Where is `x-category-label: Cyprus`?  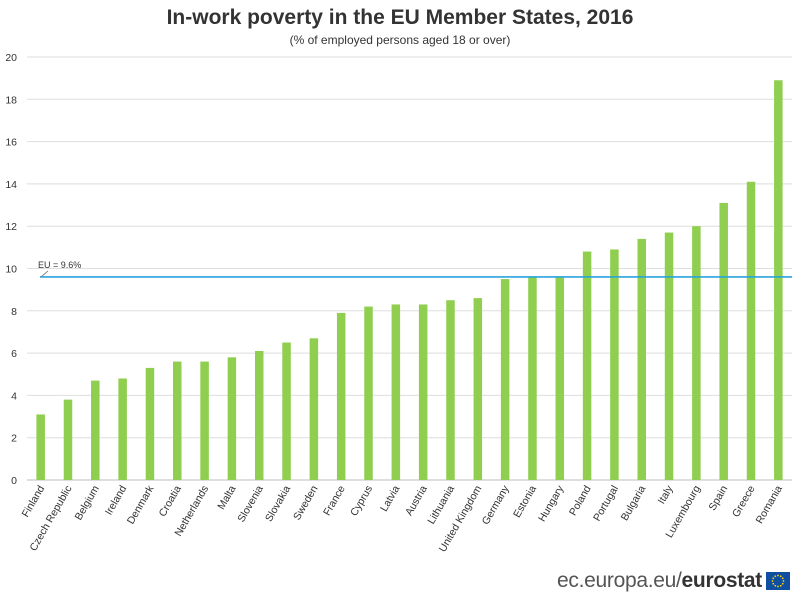
x-category-label: Cyprus is located at coordinates (361, 501).